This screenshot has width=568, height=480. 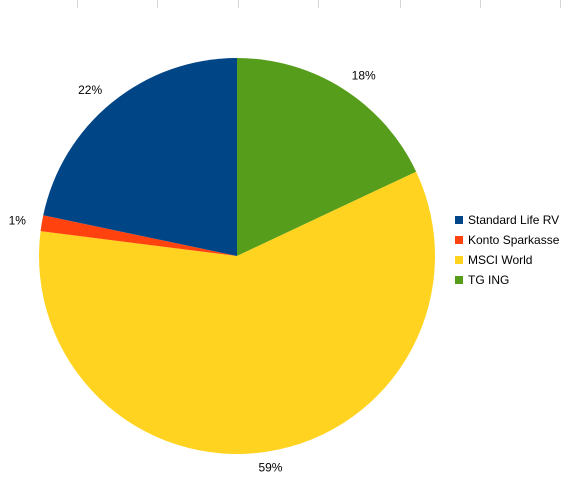 I want to click on sheet-column-gridlines, so click(x=284, y=5).